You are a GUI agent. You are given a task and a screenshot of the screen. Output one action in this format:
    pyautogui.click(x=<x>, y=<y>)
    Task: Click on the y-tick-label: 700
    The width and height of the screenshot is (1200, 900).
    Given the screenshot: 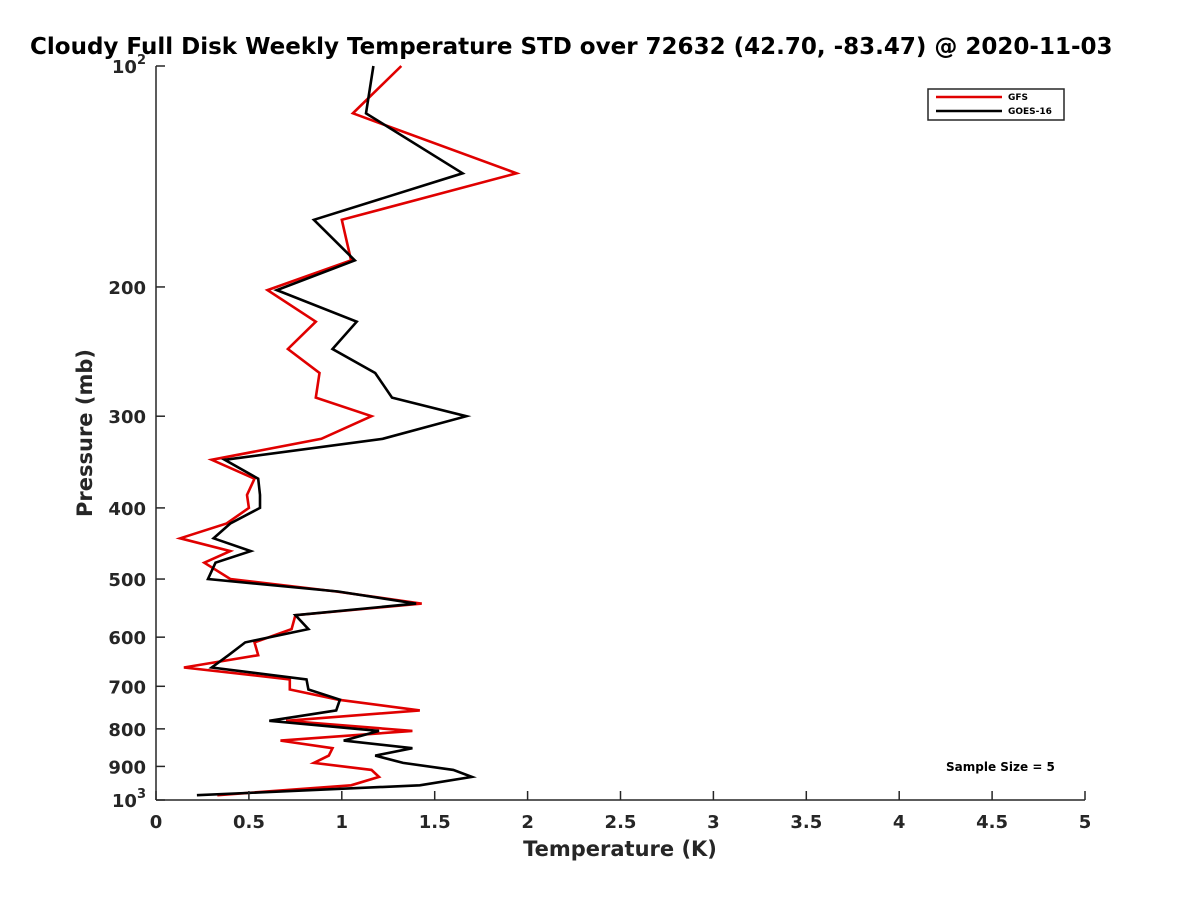 What is the action you would take?
    pyautogui.click(x=127, y=687)
    